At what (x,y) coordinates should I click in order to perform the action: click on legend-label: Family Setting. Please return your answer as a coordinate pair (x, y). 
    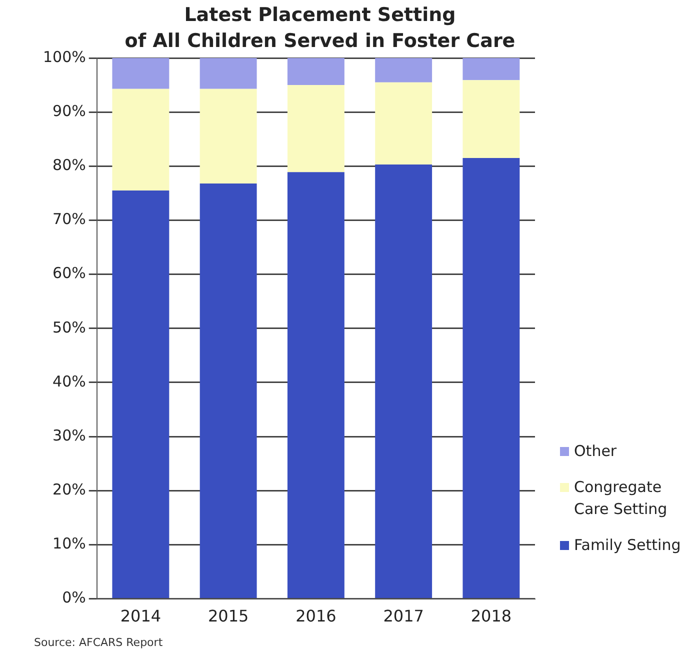
    Looking at the image, I should click on (627, 545).